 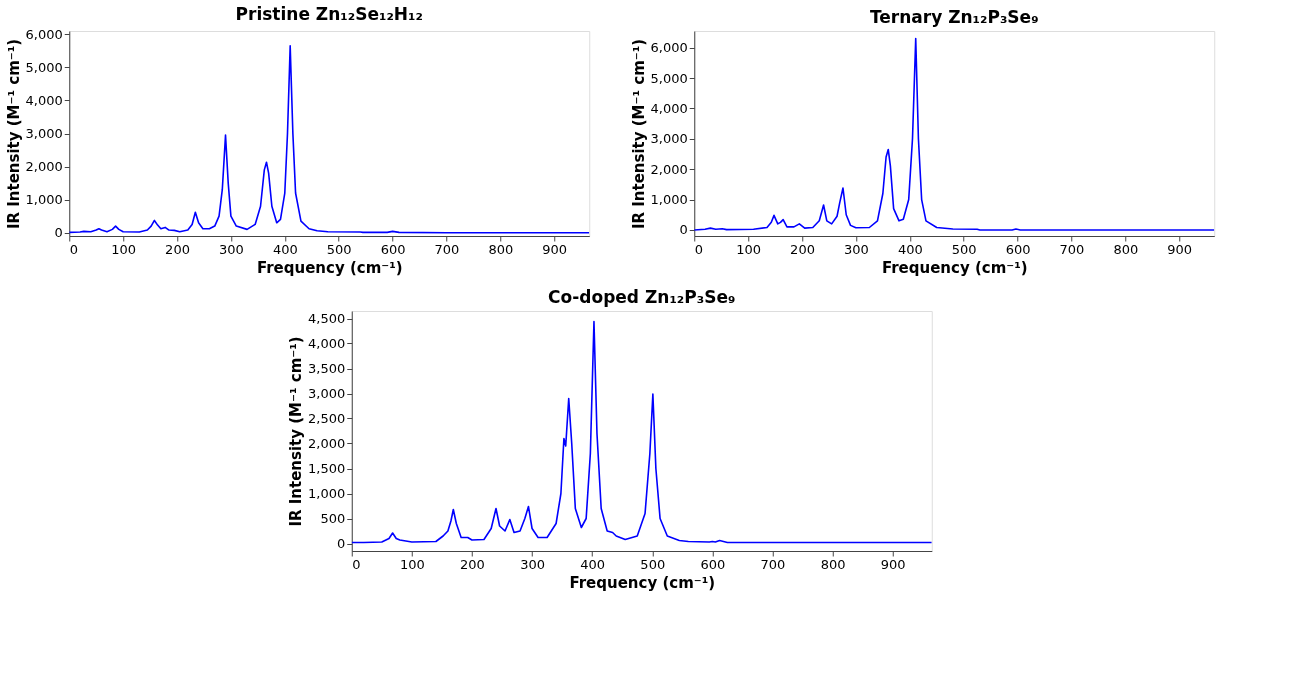 What do you see at coordinates (327, 418) in the screenshot?
I see `y-tick-label: 2,500` at bounding box center [327, 418].